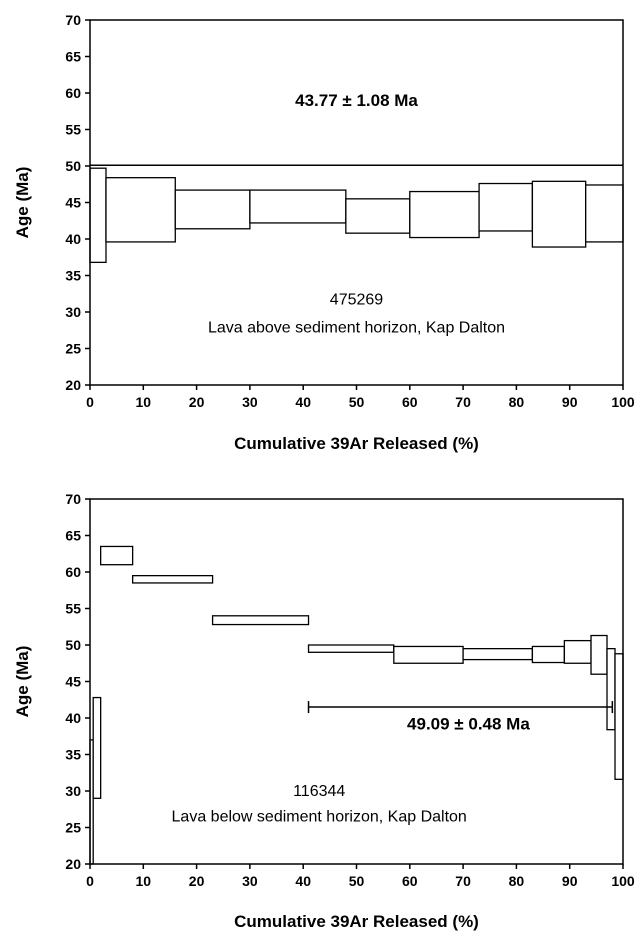 The image size is (642, 937). What do you see at coordinates (356, 300) in the screenshot?
I see `sample-id: 475269` at bounding box center [356, 300].